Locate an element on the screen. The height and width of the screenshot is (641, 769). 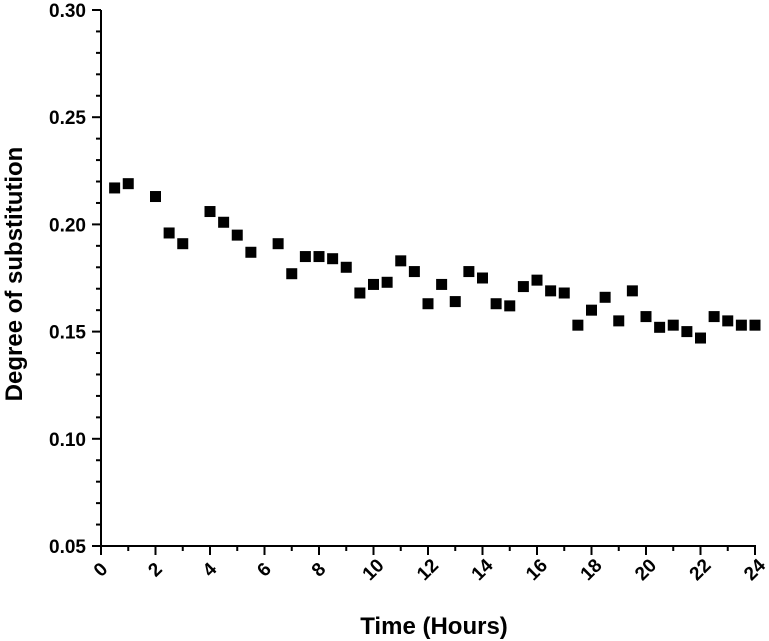
y-tick-label: 0.05 is located at coordinates (67, 547).